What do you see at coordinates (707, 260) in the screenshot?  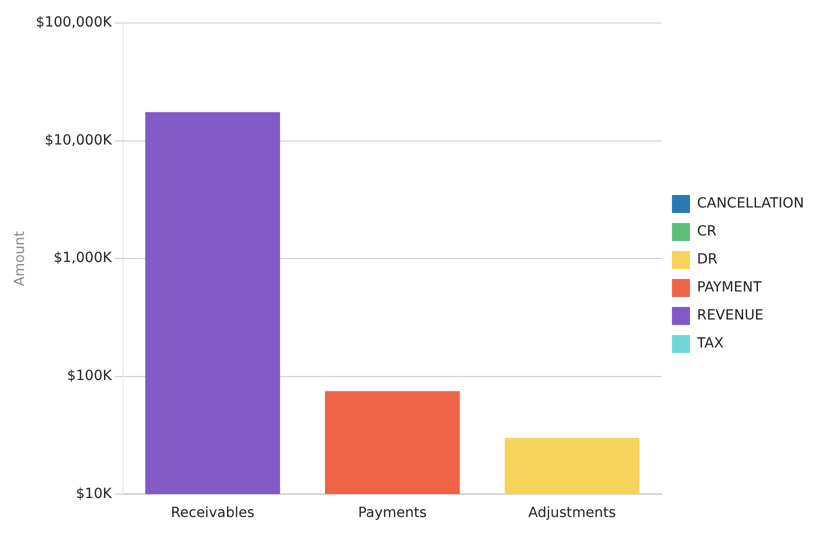 I see `legend-label: DR` at bounding box center [707, 260].